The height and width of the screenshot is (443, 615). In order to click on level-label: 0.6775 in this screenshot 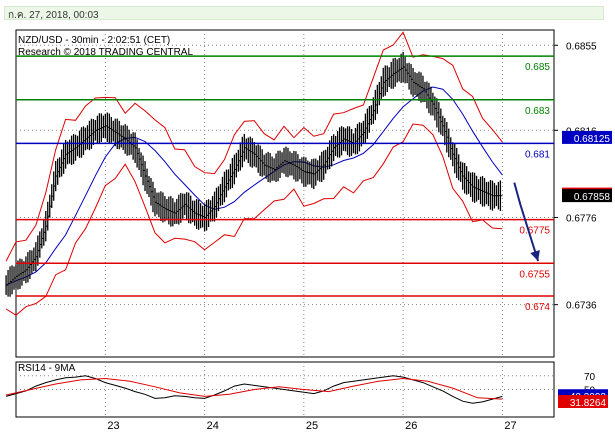, I will do `click(534, 231)`.